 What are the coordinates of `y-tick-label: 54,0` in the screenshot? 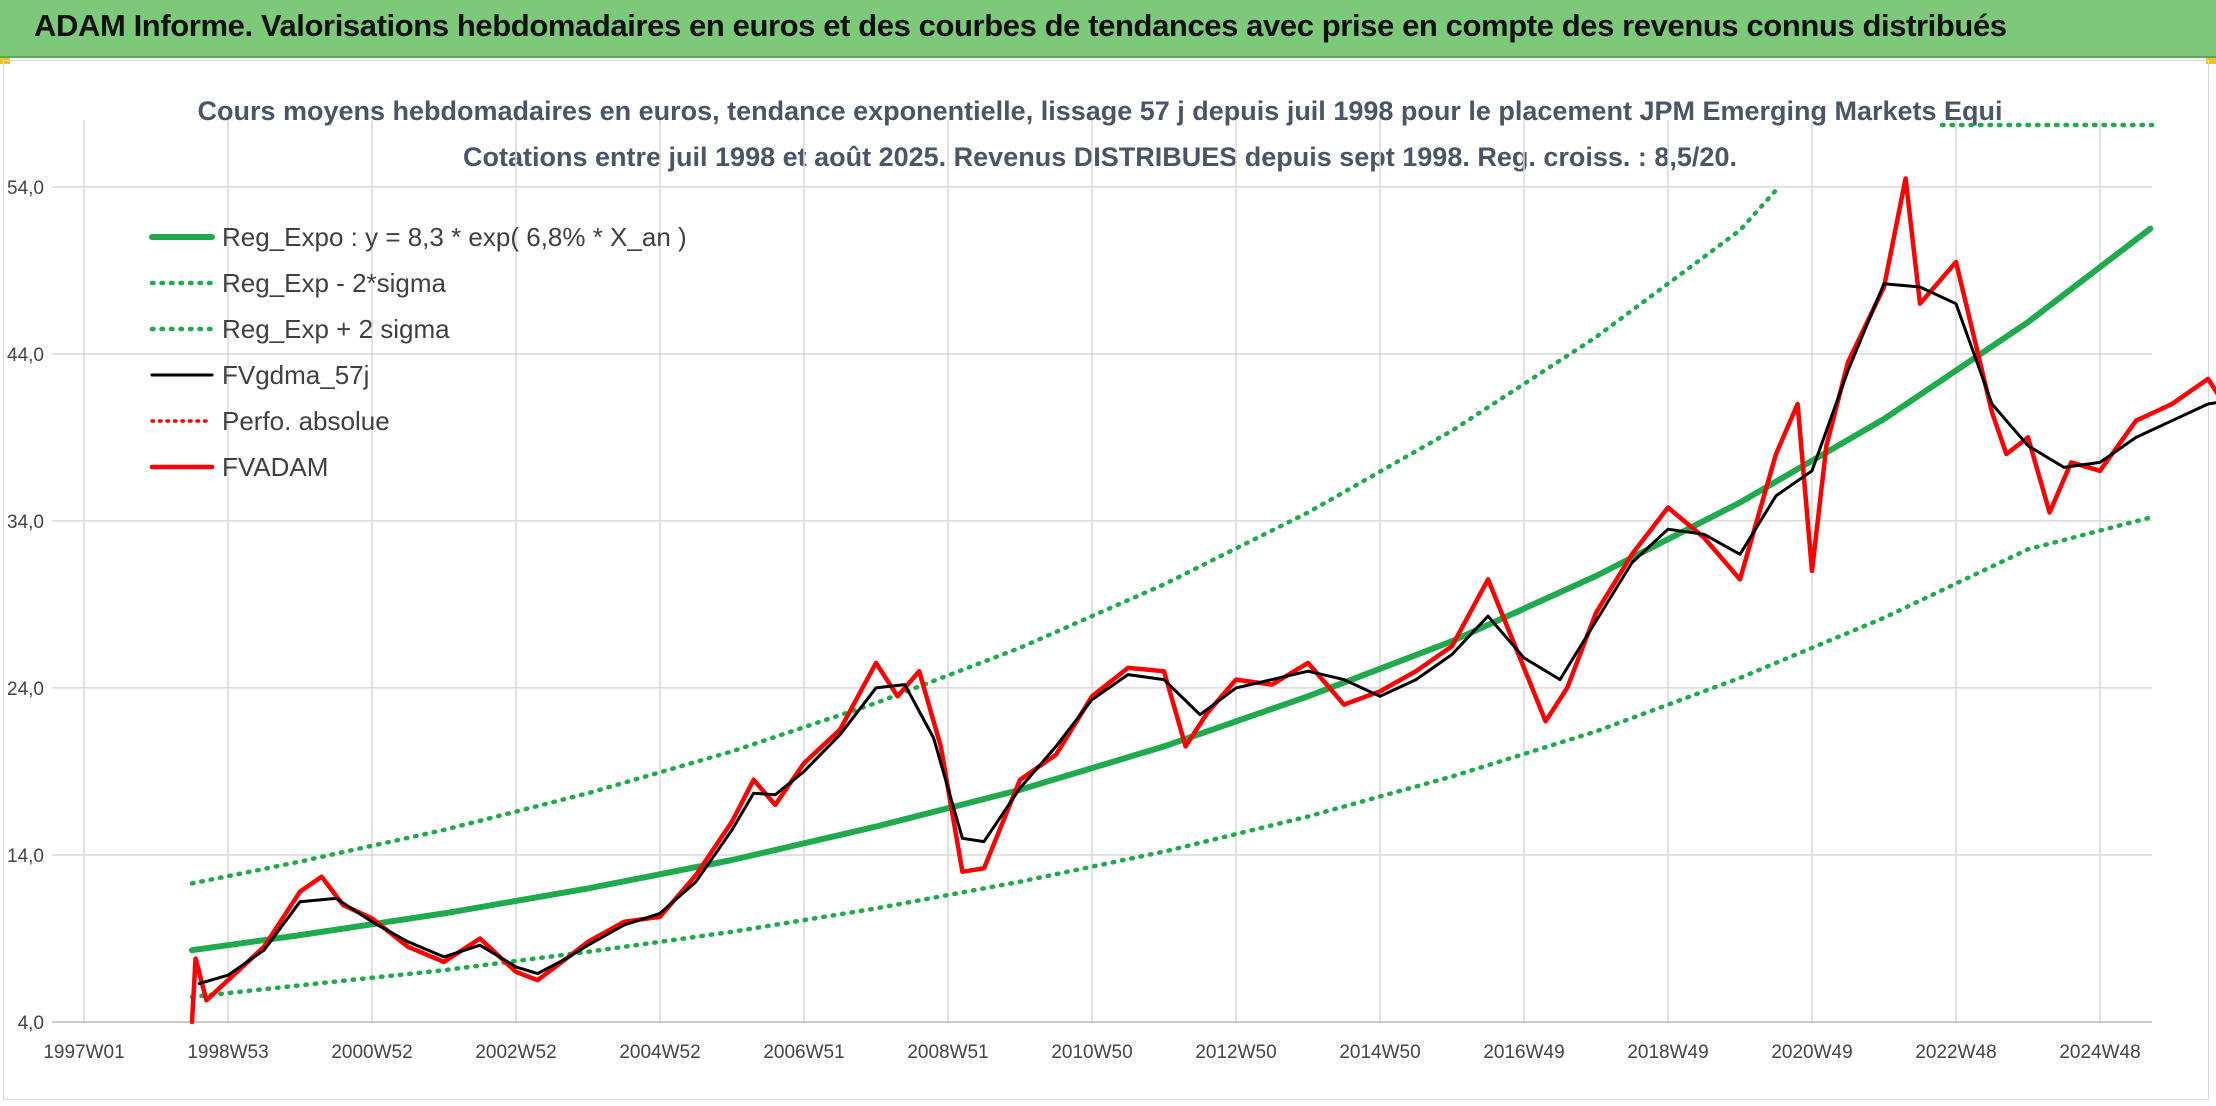 It's located at (25, 188).